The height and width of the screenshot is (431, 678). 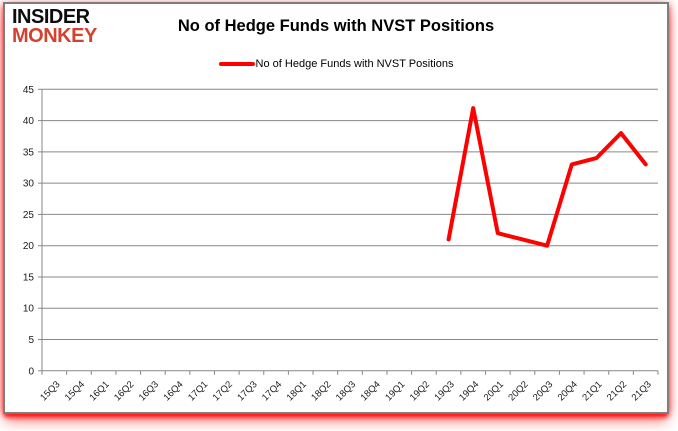 What do you see at coordinates (346, 391) in the screenshot?
I see `x-tick-label: 18Q3` at bounding box center [346, 391].